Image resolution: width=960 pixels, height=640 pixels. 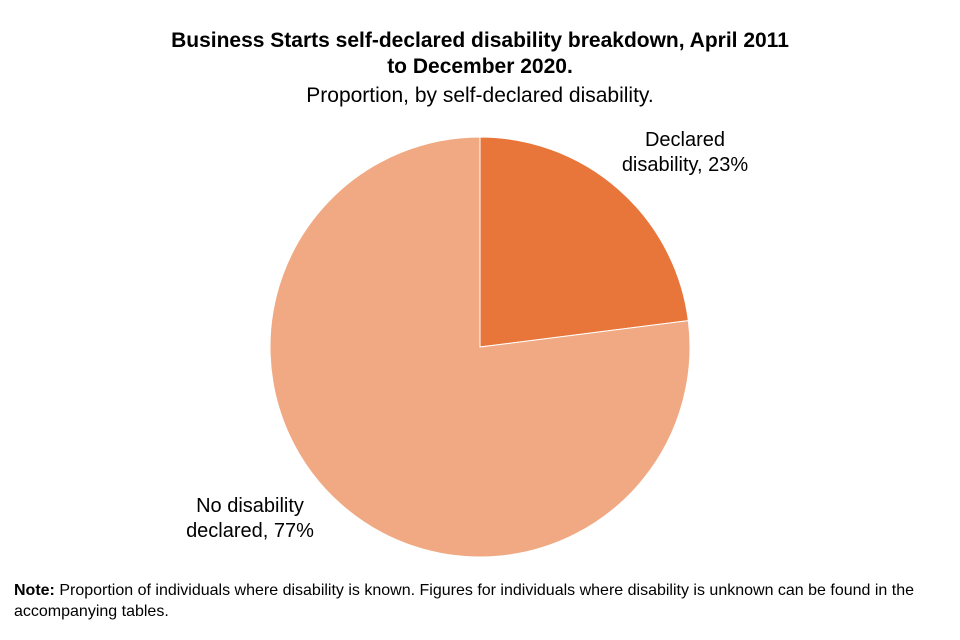 What do you see at coordinates (250, 518) in the screenshot?
I see `slice-label-no-disability: No disability declared, 77%` at bounding box center [250, 518].